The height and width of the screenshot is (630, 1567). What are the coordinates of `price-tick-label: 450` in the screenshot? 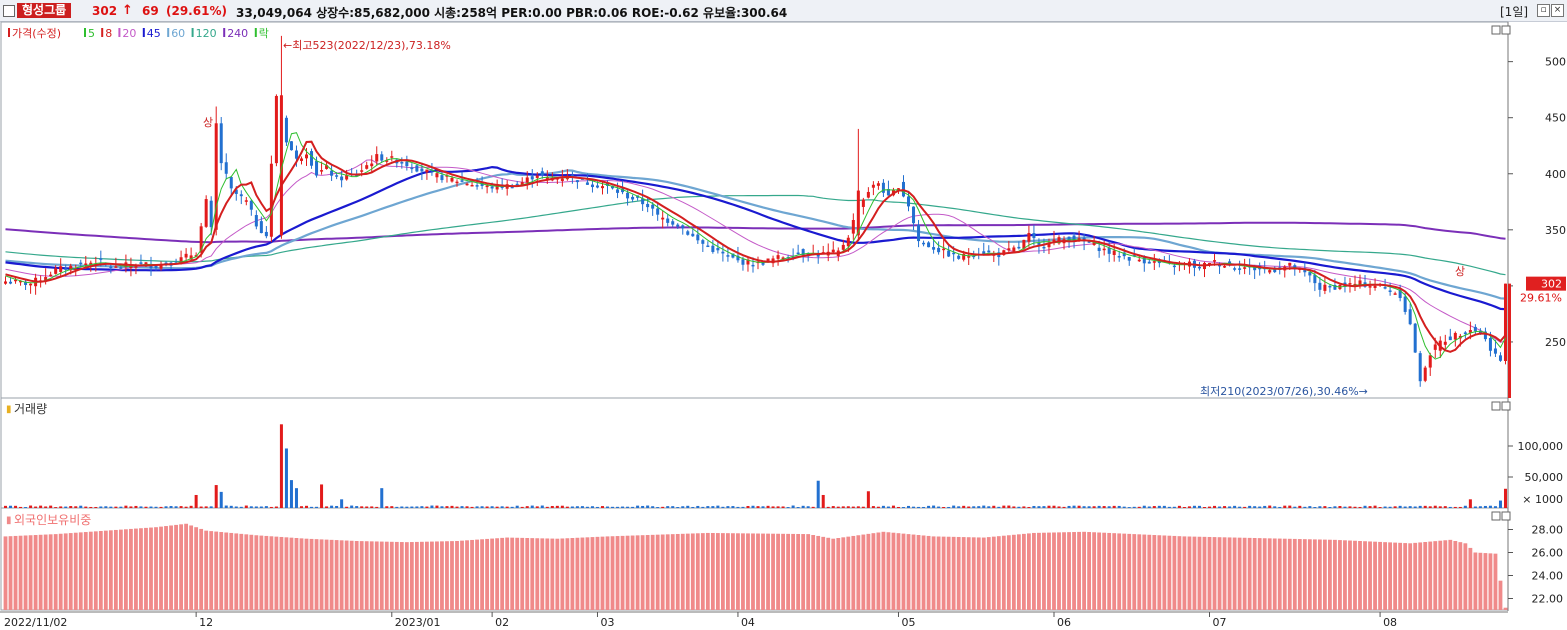 It's located at (1555, 118).